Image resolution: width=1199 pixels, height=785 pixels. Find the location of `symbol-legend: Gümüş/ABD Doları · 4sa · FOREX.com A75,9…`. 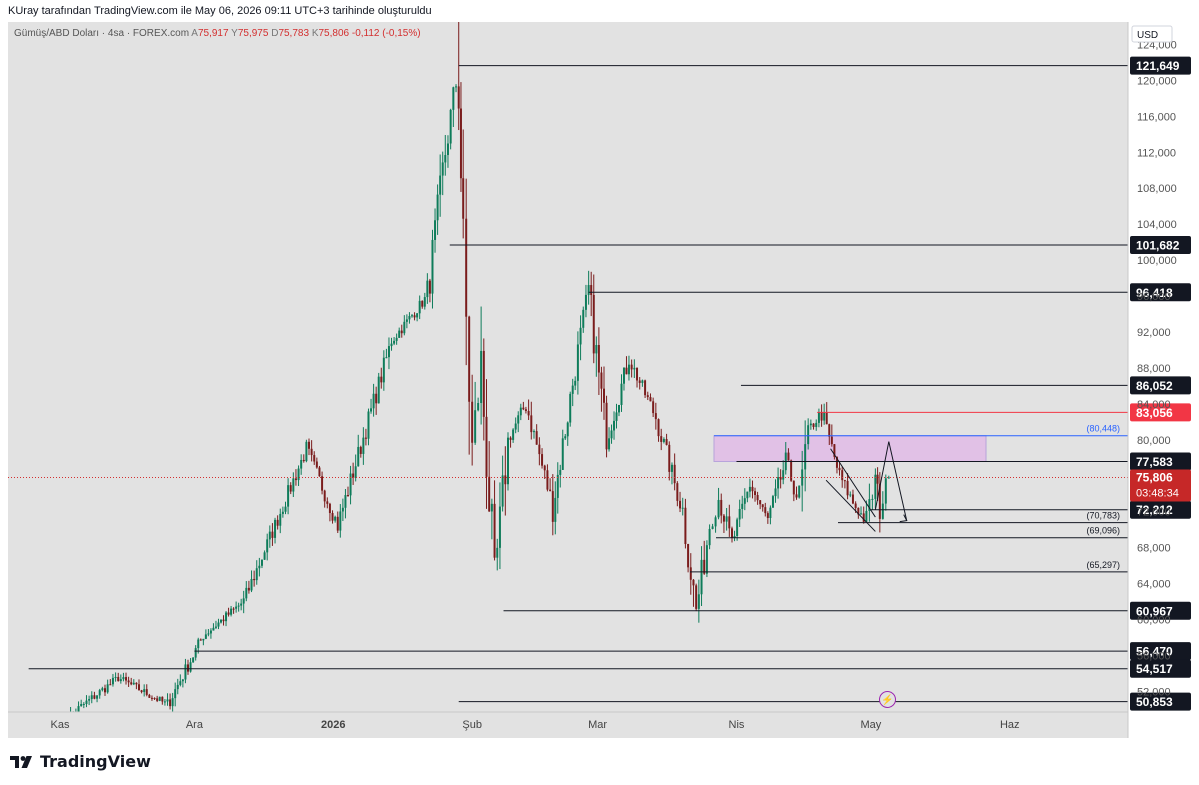

symbol-legend: Gümüş/ABD Doları · 4sa · FOREX.com A75,9… is located at coordinates (217, 33).